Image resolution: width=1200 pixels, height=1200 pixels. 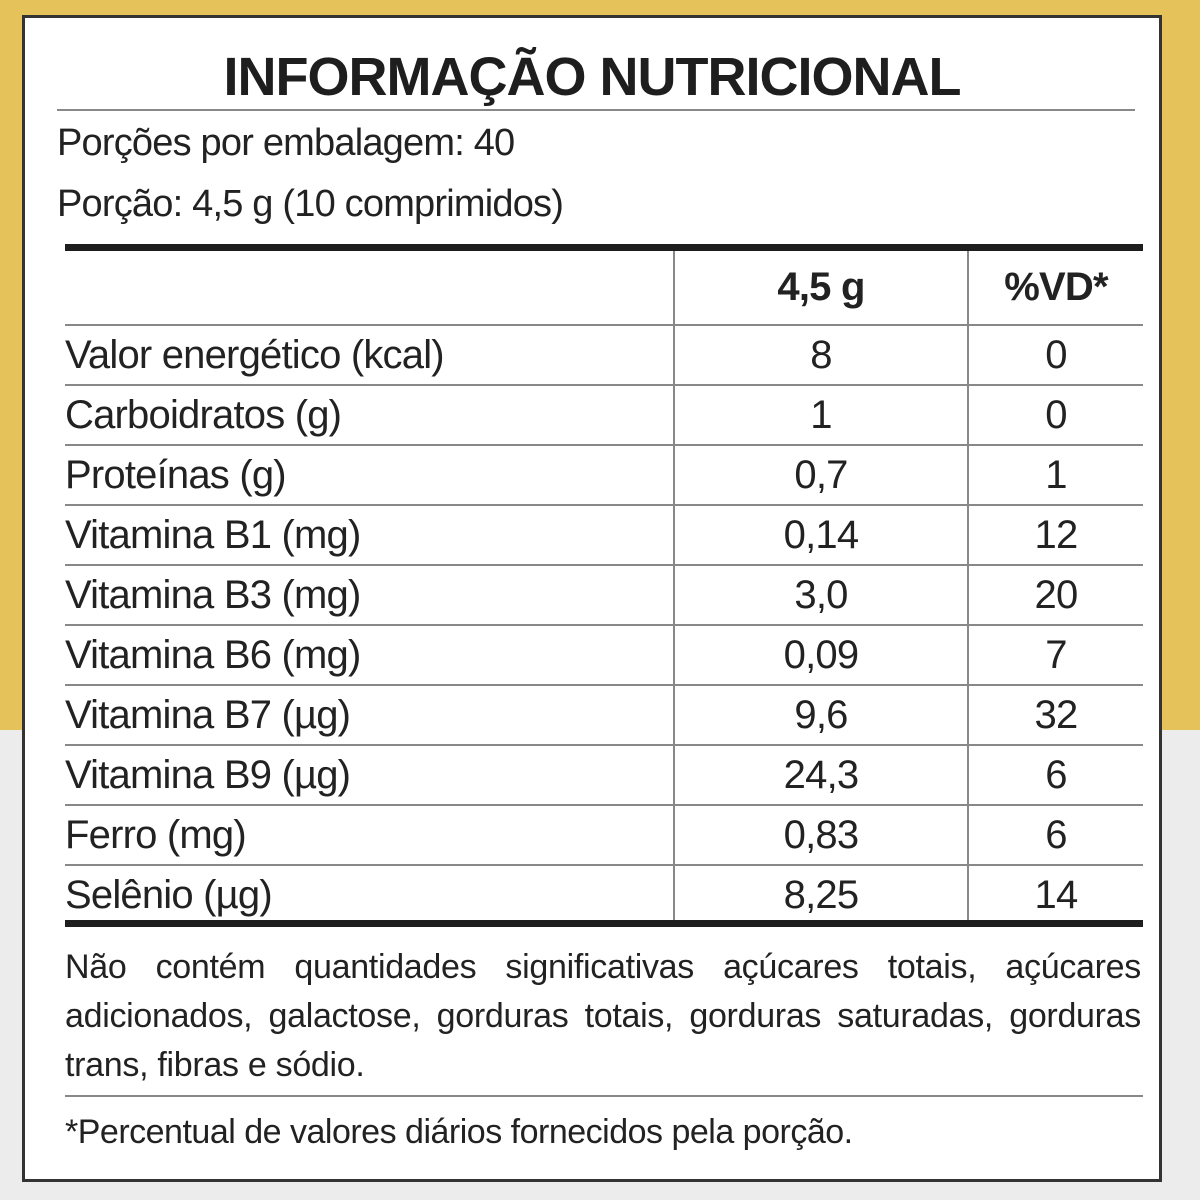 What do you see at coordinates (1055, 535) in the screenshot?
I see `daily-value: 12` at bounding box center [1055, 535].